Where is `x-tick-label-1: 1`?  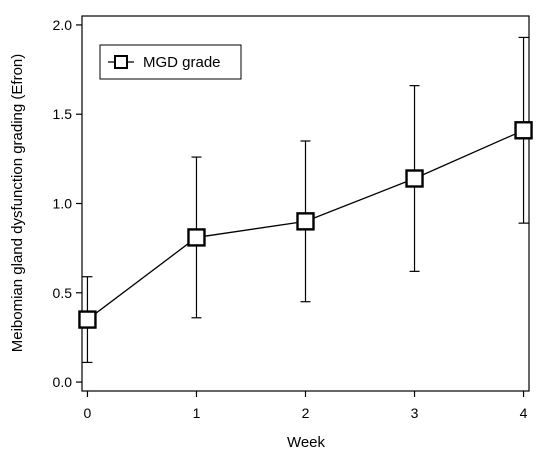 x-tick-label-1: 1 is located at coordinates (197, 413).